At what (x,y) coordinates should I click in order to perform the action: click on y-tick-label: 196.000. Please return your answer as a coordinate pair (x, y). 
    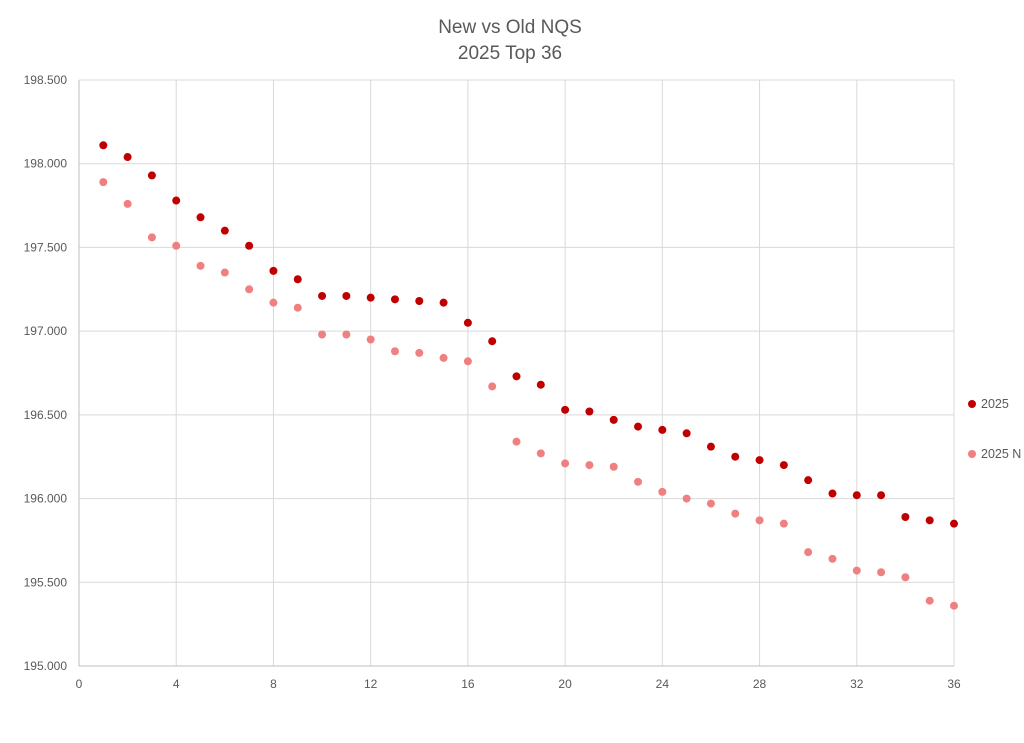
    Looking at the image, I should click on (46, 499).